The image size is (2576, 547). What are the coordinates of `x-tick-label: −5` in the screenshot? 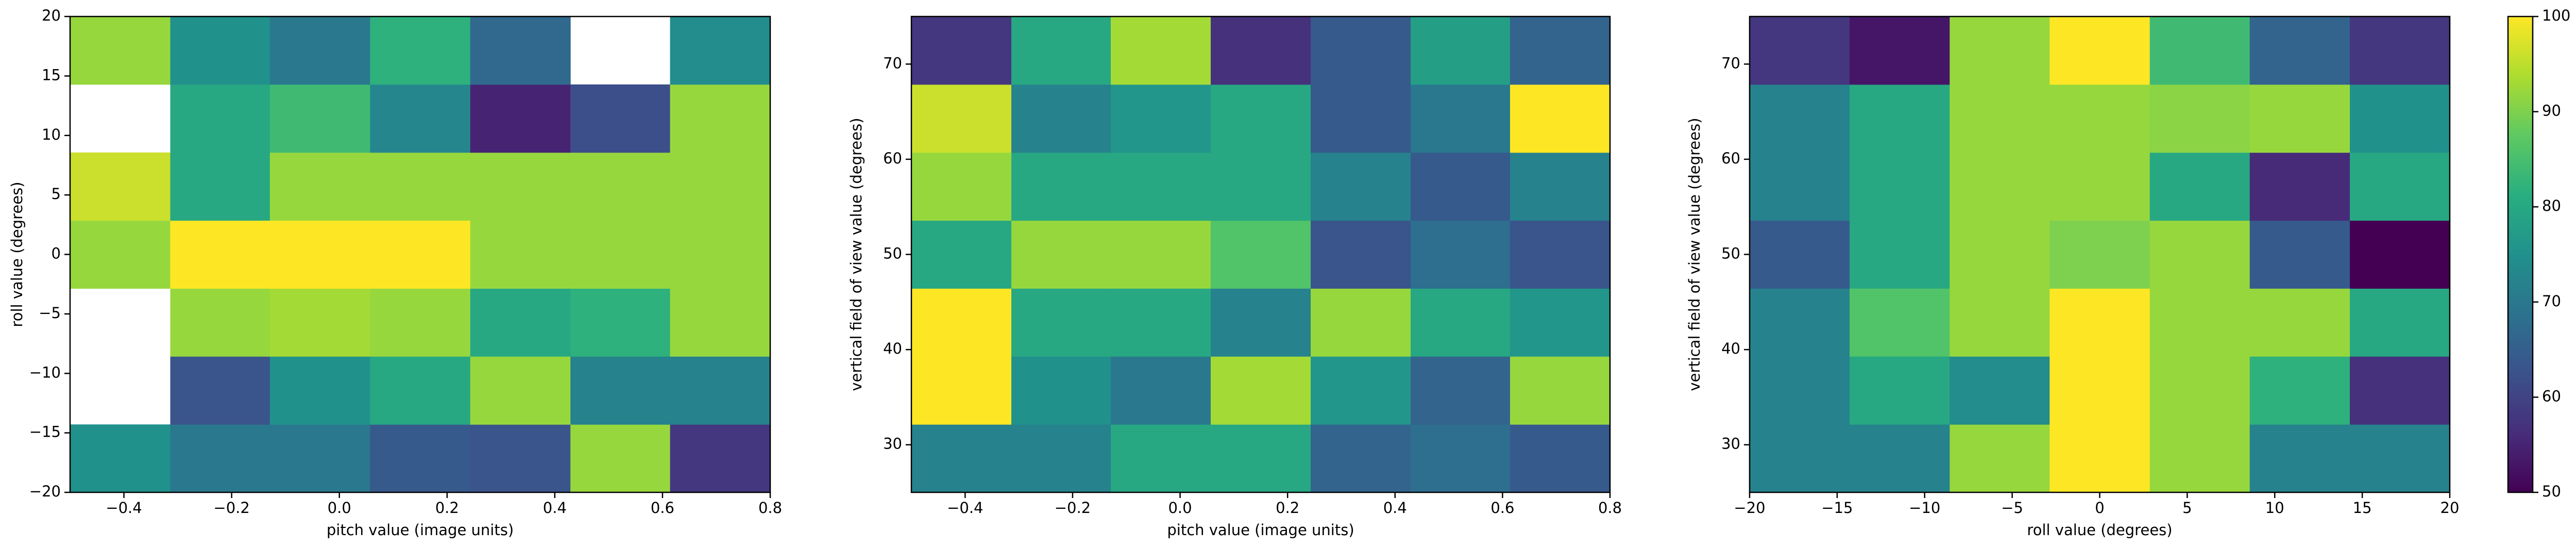 It's located at (2012, 508).